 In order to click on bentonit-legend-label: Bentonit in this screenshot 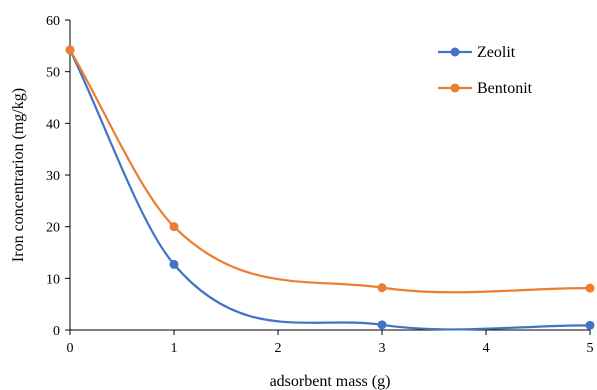, I will do `click(505, 88)`.